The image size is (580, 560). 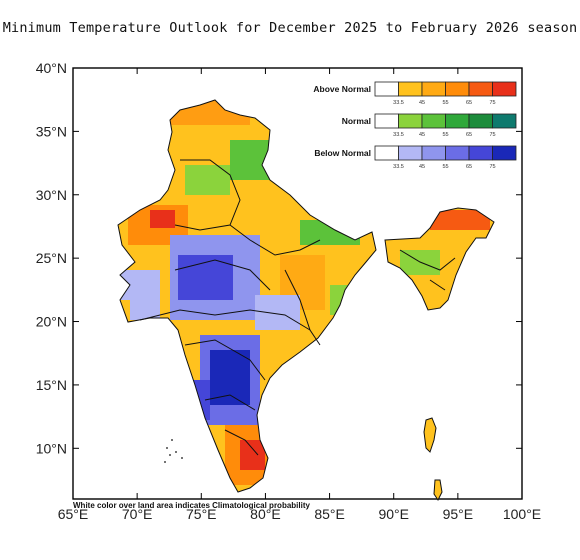 I want to click on legend-category-label: Normal, so click(x=356, y=121).